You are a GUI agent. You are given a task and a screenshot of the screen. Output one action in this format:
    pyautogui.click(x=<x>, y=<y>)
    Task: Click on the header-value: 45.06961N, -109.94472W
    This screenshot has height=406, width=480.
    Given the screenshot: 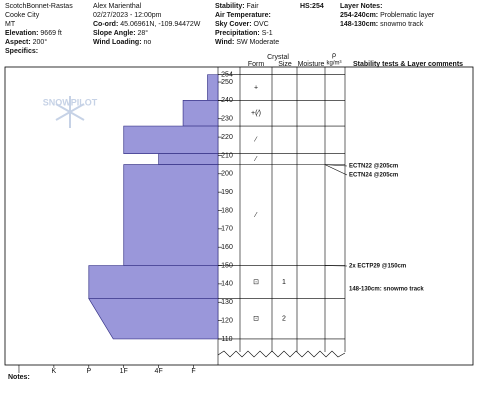 What is the action you would take?
    pyautogui.click(x=160, y=24)
    